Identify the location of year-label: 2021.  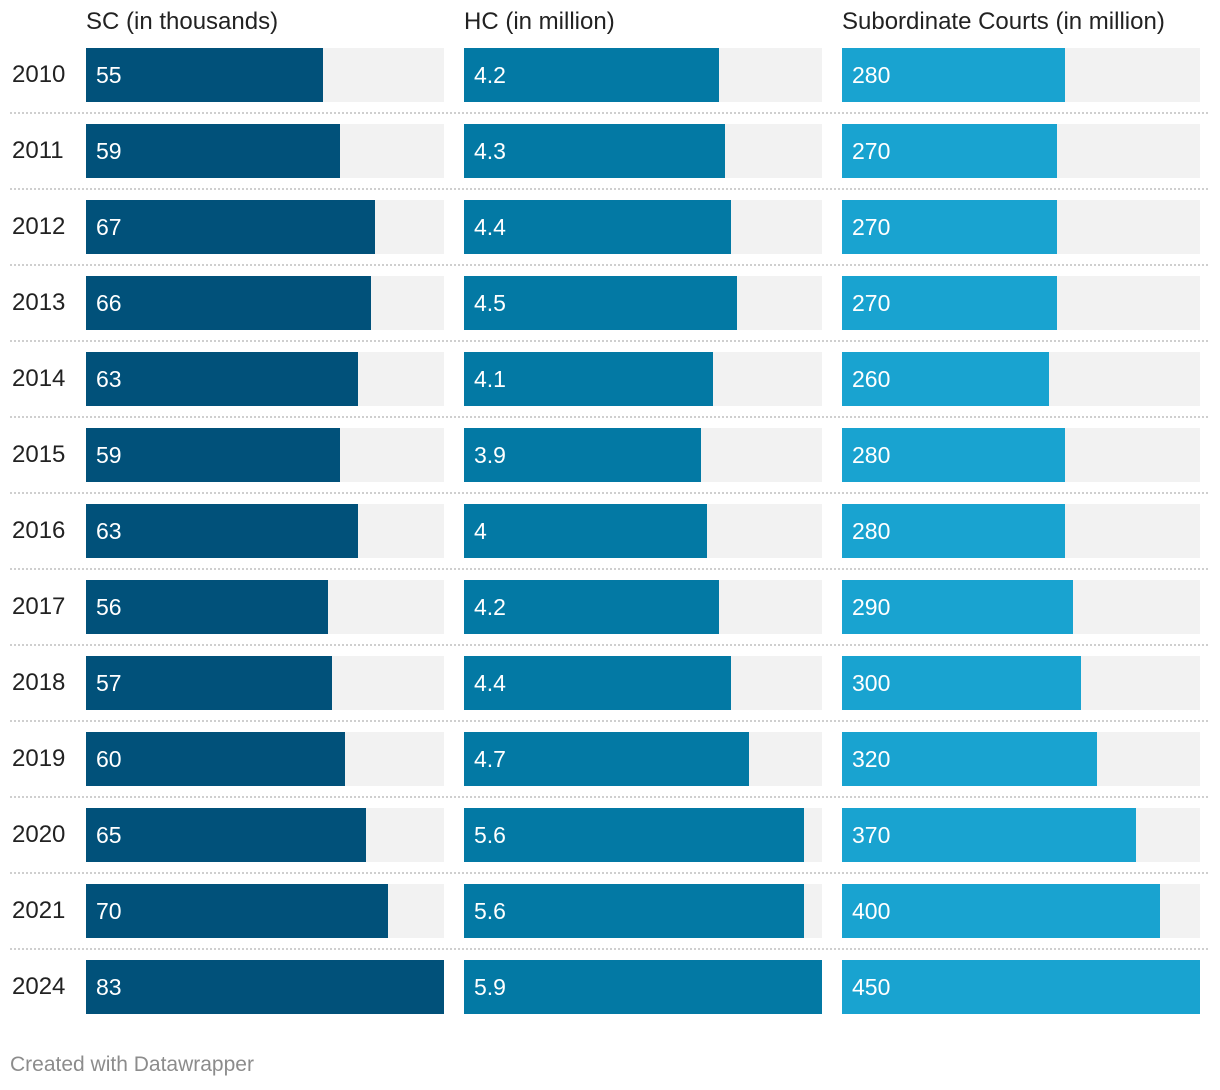
(39, 910).